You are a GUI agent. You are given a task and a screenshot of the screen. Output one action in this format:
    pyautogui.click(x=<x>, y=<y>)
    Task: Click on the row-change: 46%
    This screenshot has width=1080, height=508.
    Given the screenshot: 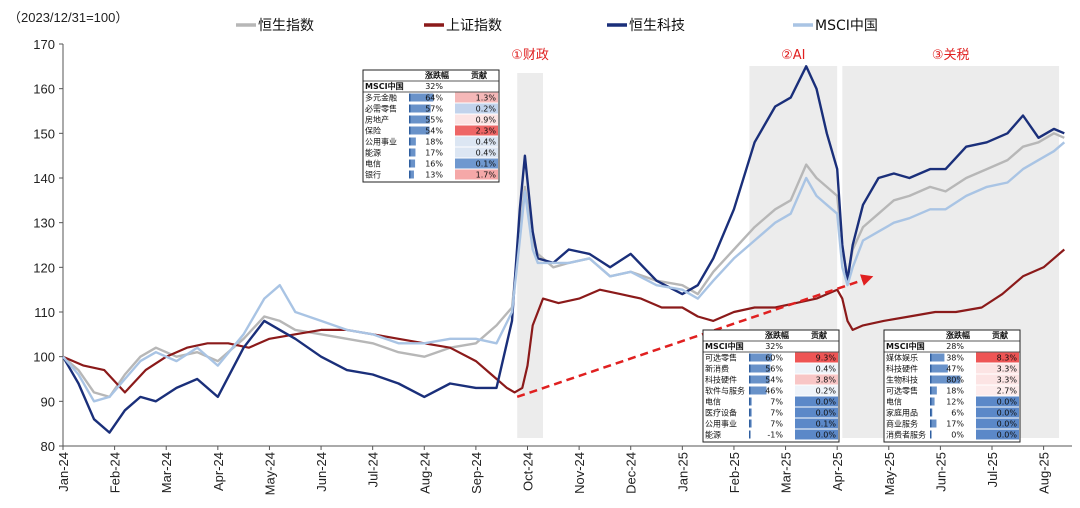 What is the action you would take?
    pyautogui.click(x=774, y=391)
    